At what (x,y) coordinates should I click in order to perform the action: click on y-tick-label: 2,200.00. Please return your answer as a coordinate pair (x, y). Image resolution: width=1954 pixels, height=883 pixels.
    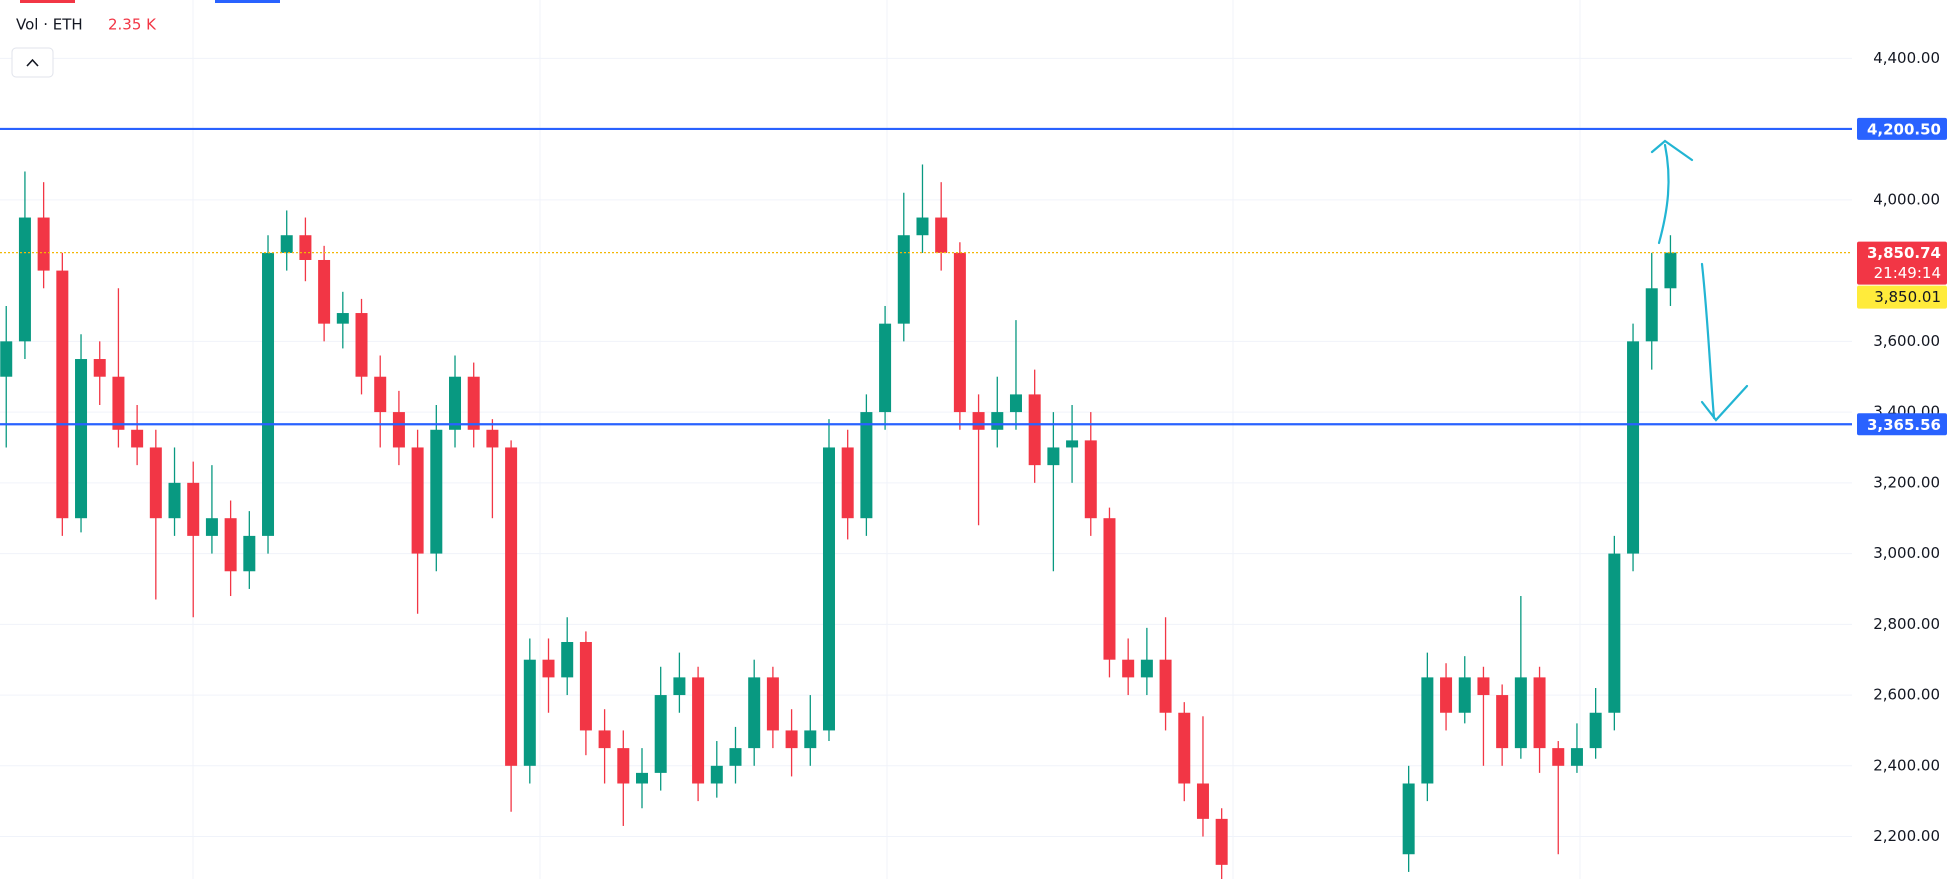
    Looking at the image, I should click on (1906, 836).